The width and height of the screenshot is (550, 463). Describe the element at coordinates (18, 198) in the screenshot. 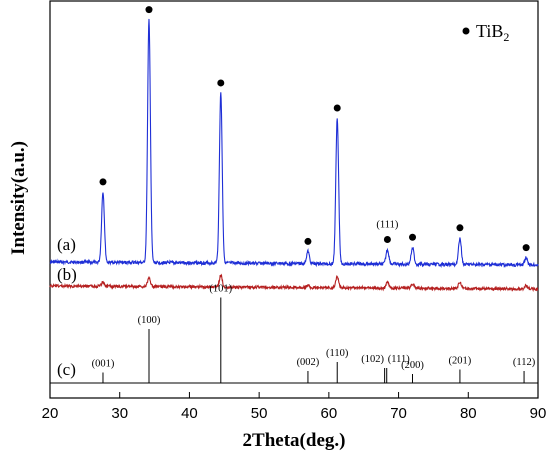

I see `y-axis-title: Intensity(a.u.)` at that location.